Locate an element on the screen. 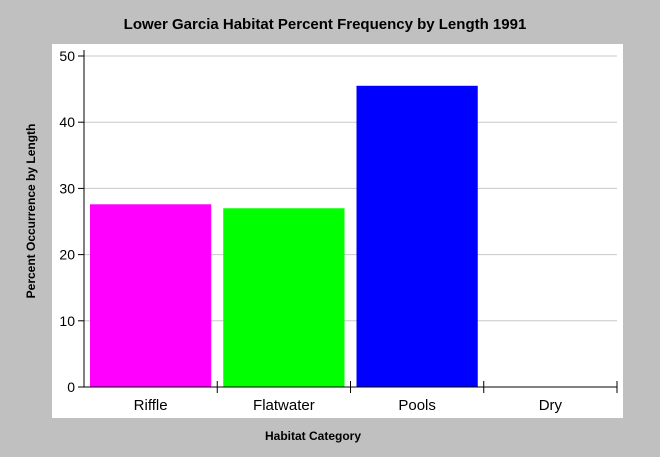  bar-flatwater is located at coordinates (284, 297).